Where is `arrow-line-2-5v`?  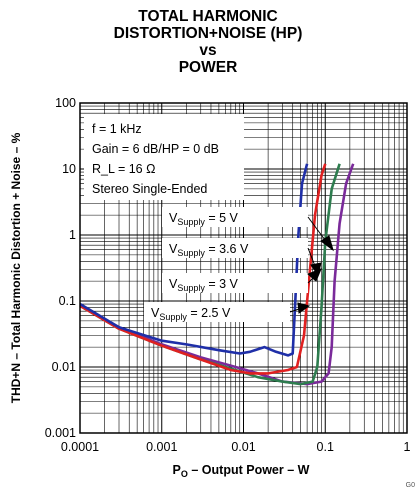 arrow-line-2-5v is located at coordinates (294, 310).